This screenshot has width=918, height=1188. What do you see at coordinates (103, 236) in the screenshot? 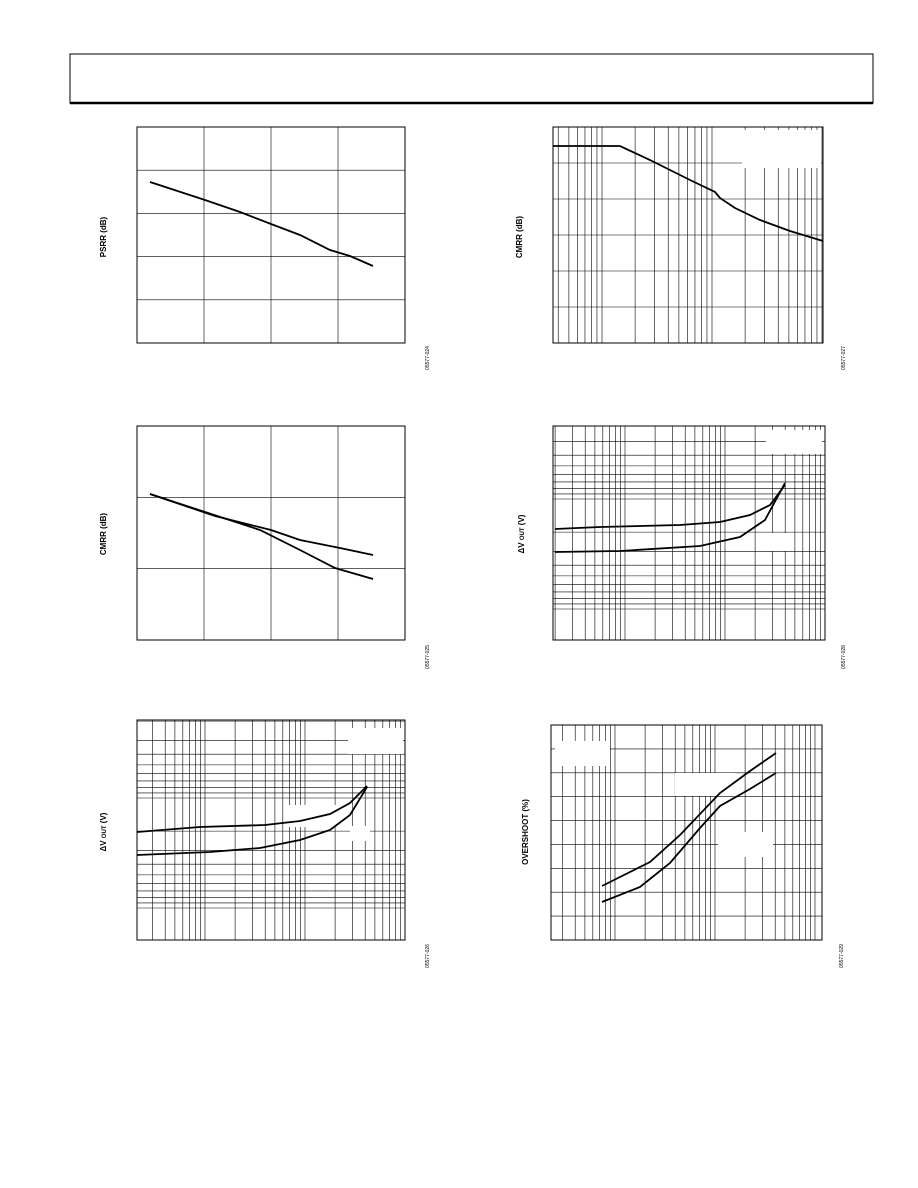
I see `y-label: PSRR (dB)` at bounding box center [103, 236].